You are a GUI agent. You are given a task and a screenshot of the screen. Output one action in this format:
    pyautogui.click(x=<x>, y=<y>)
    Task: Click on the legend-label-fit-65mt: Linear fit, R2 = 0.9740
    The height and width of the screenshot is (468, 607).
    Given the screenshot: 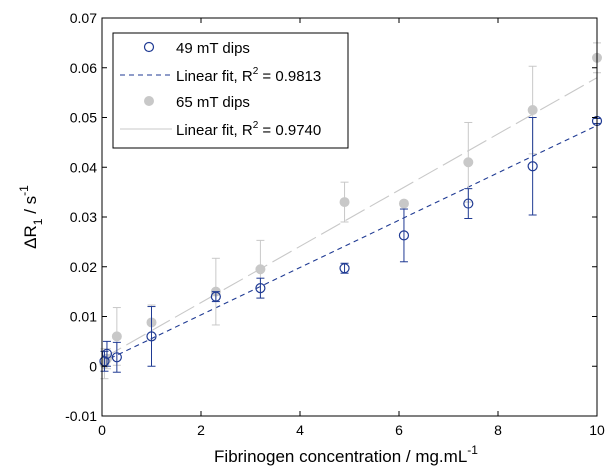 What is the action you would take?
    pyautogui.click(x=248, y=129)
    